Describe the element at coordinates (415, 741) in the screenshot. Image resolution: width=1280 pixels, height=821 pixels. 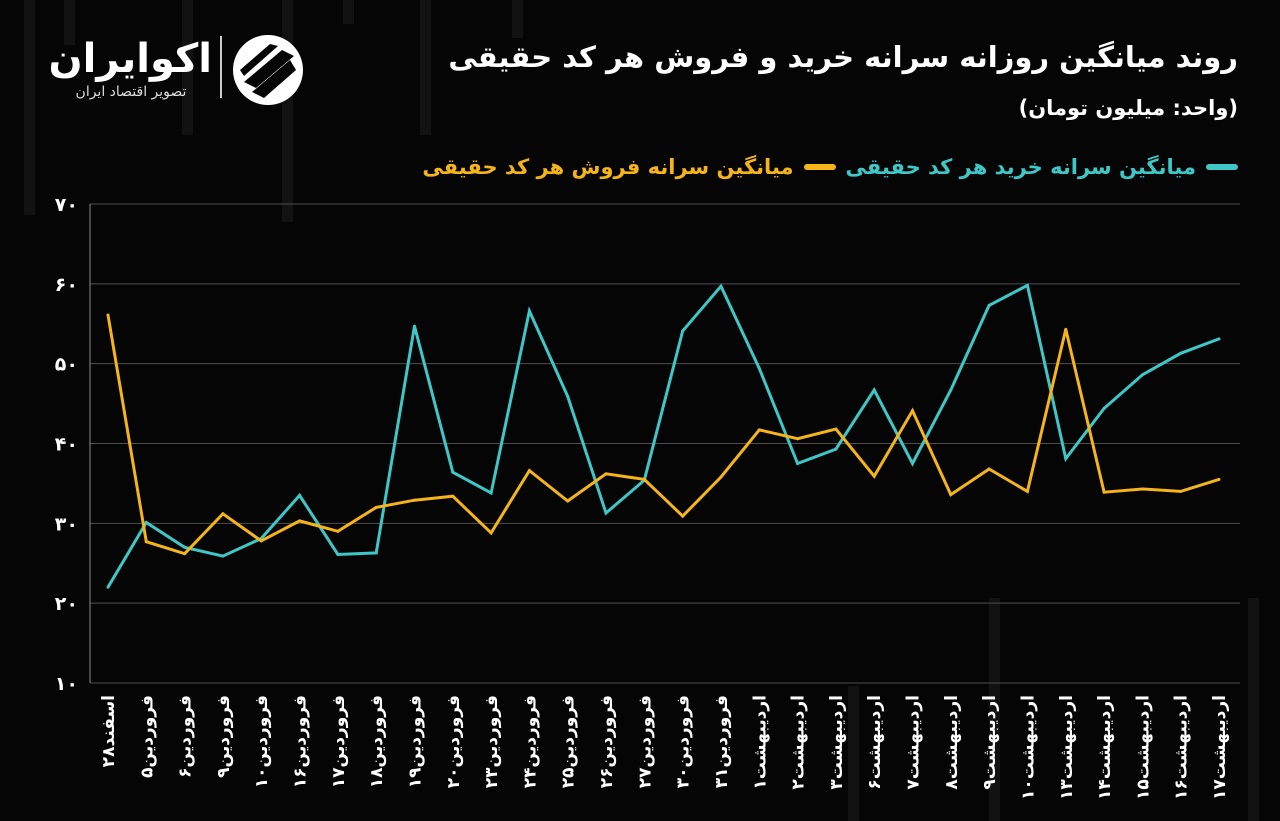
I see `x-tick-label: فروردین۱۹` at that location.